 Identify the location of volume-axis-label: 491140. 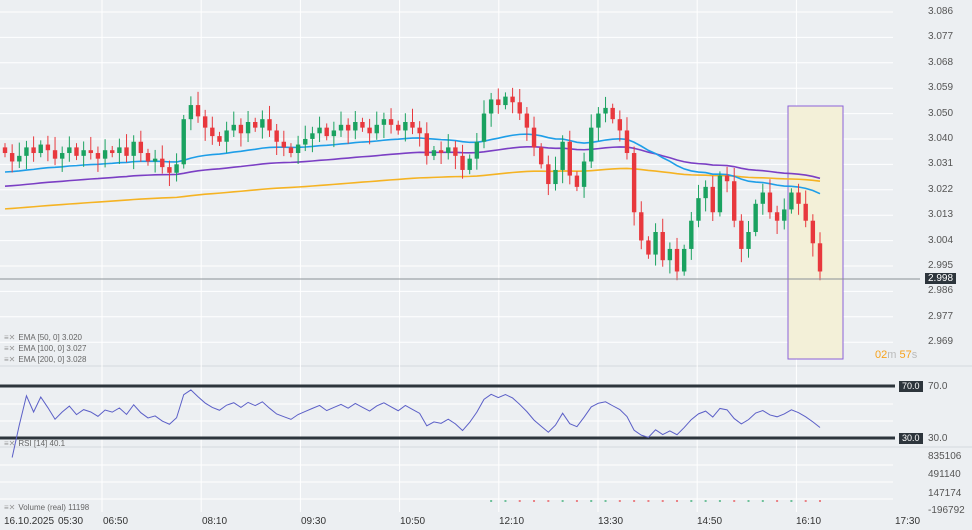
(944, 474).